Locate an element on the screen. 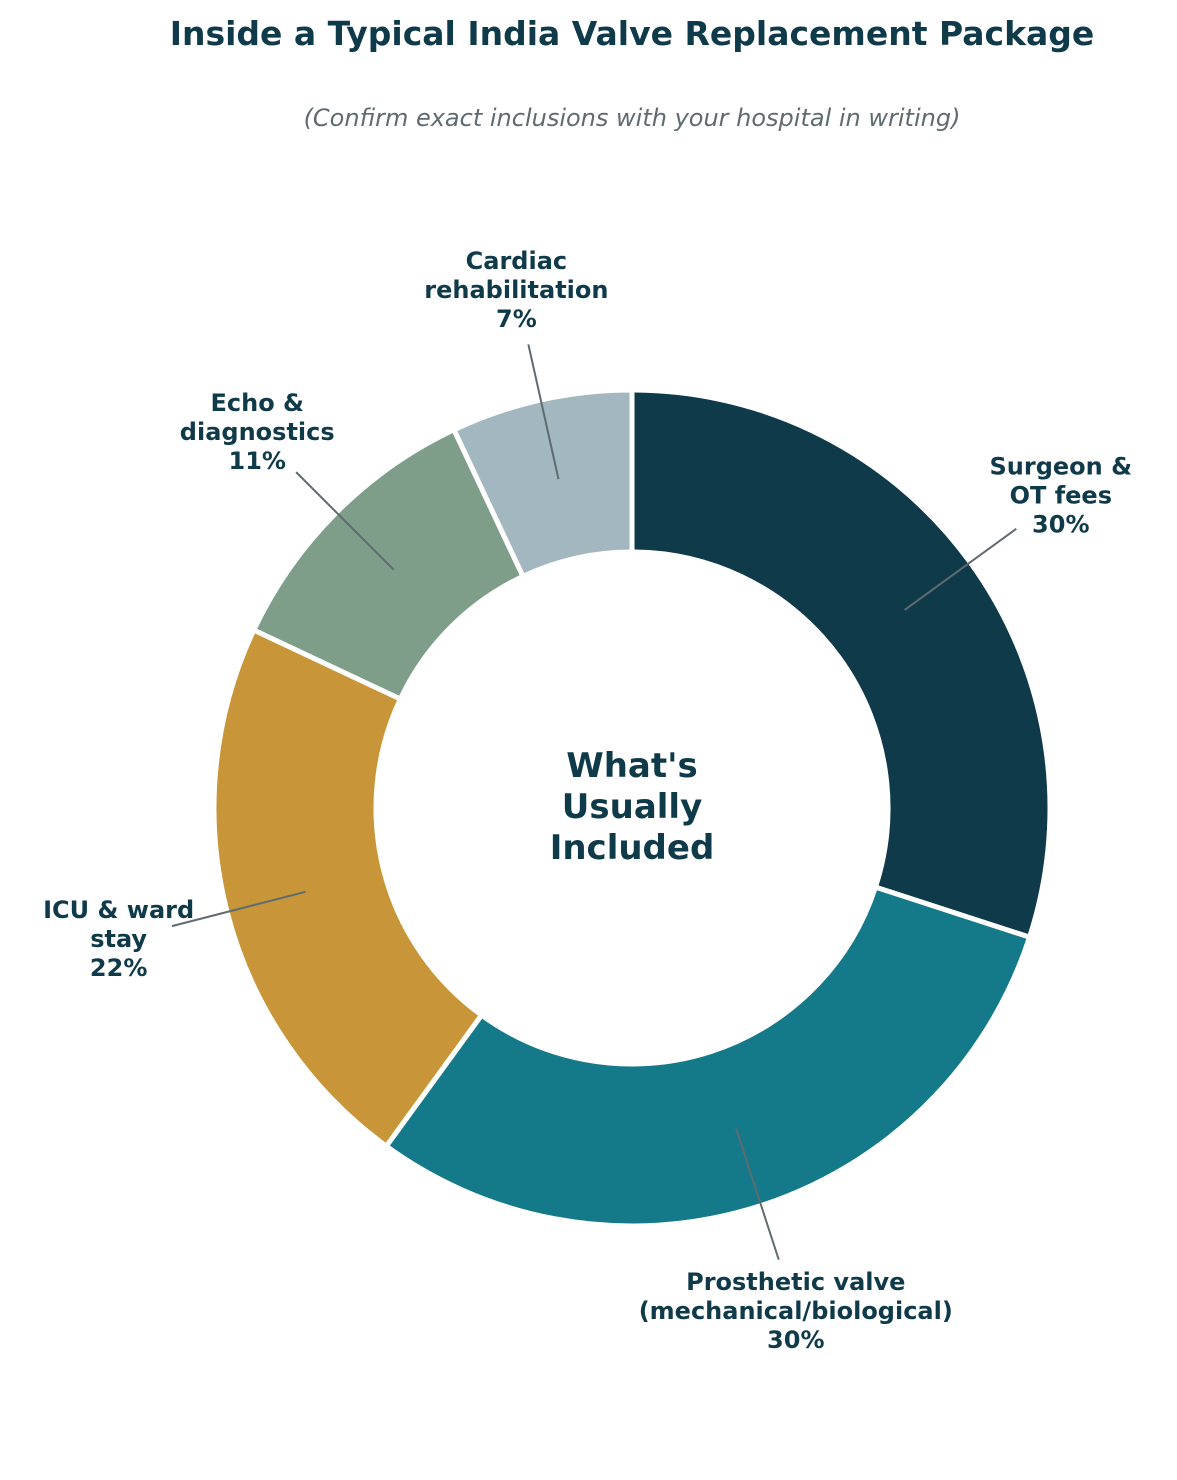 The width and height of the screenshot is (1177, 1480). slice-category-label: Echo & is located at coordinates (256, 403).